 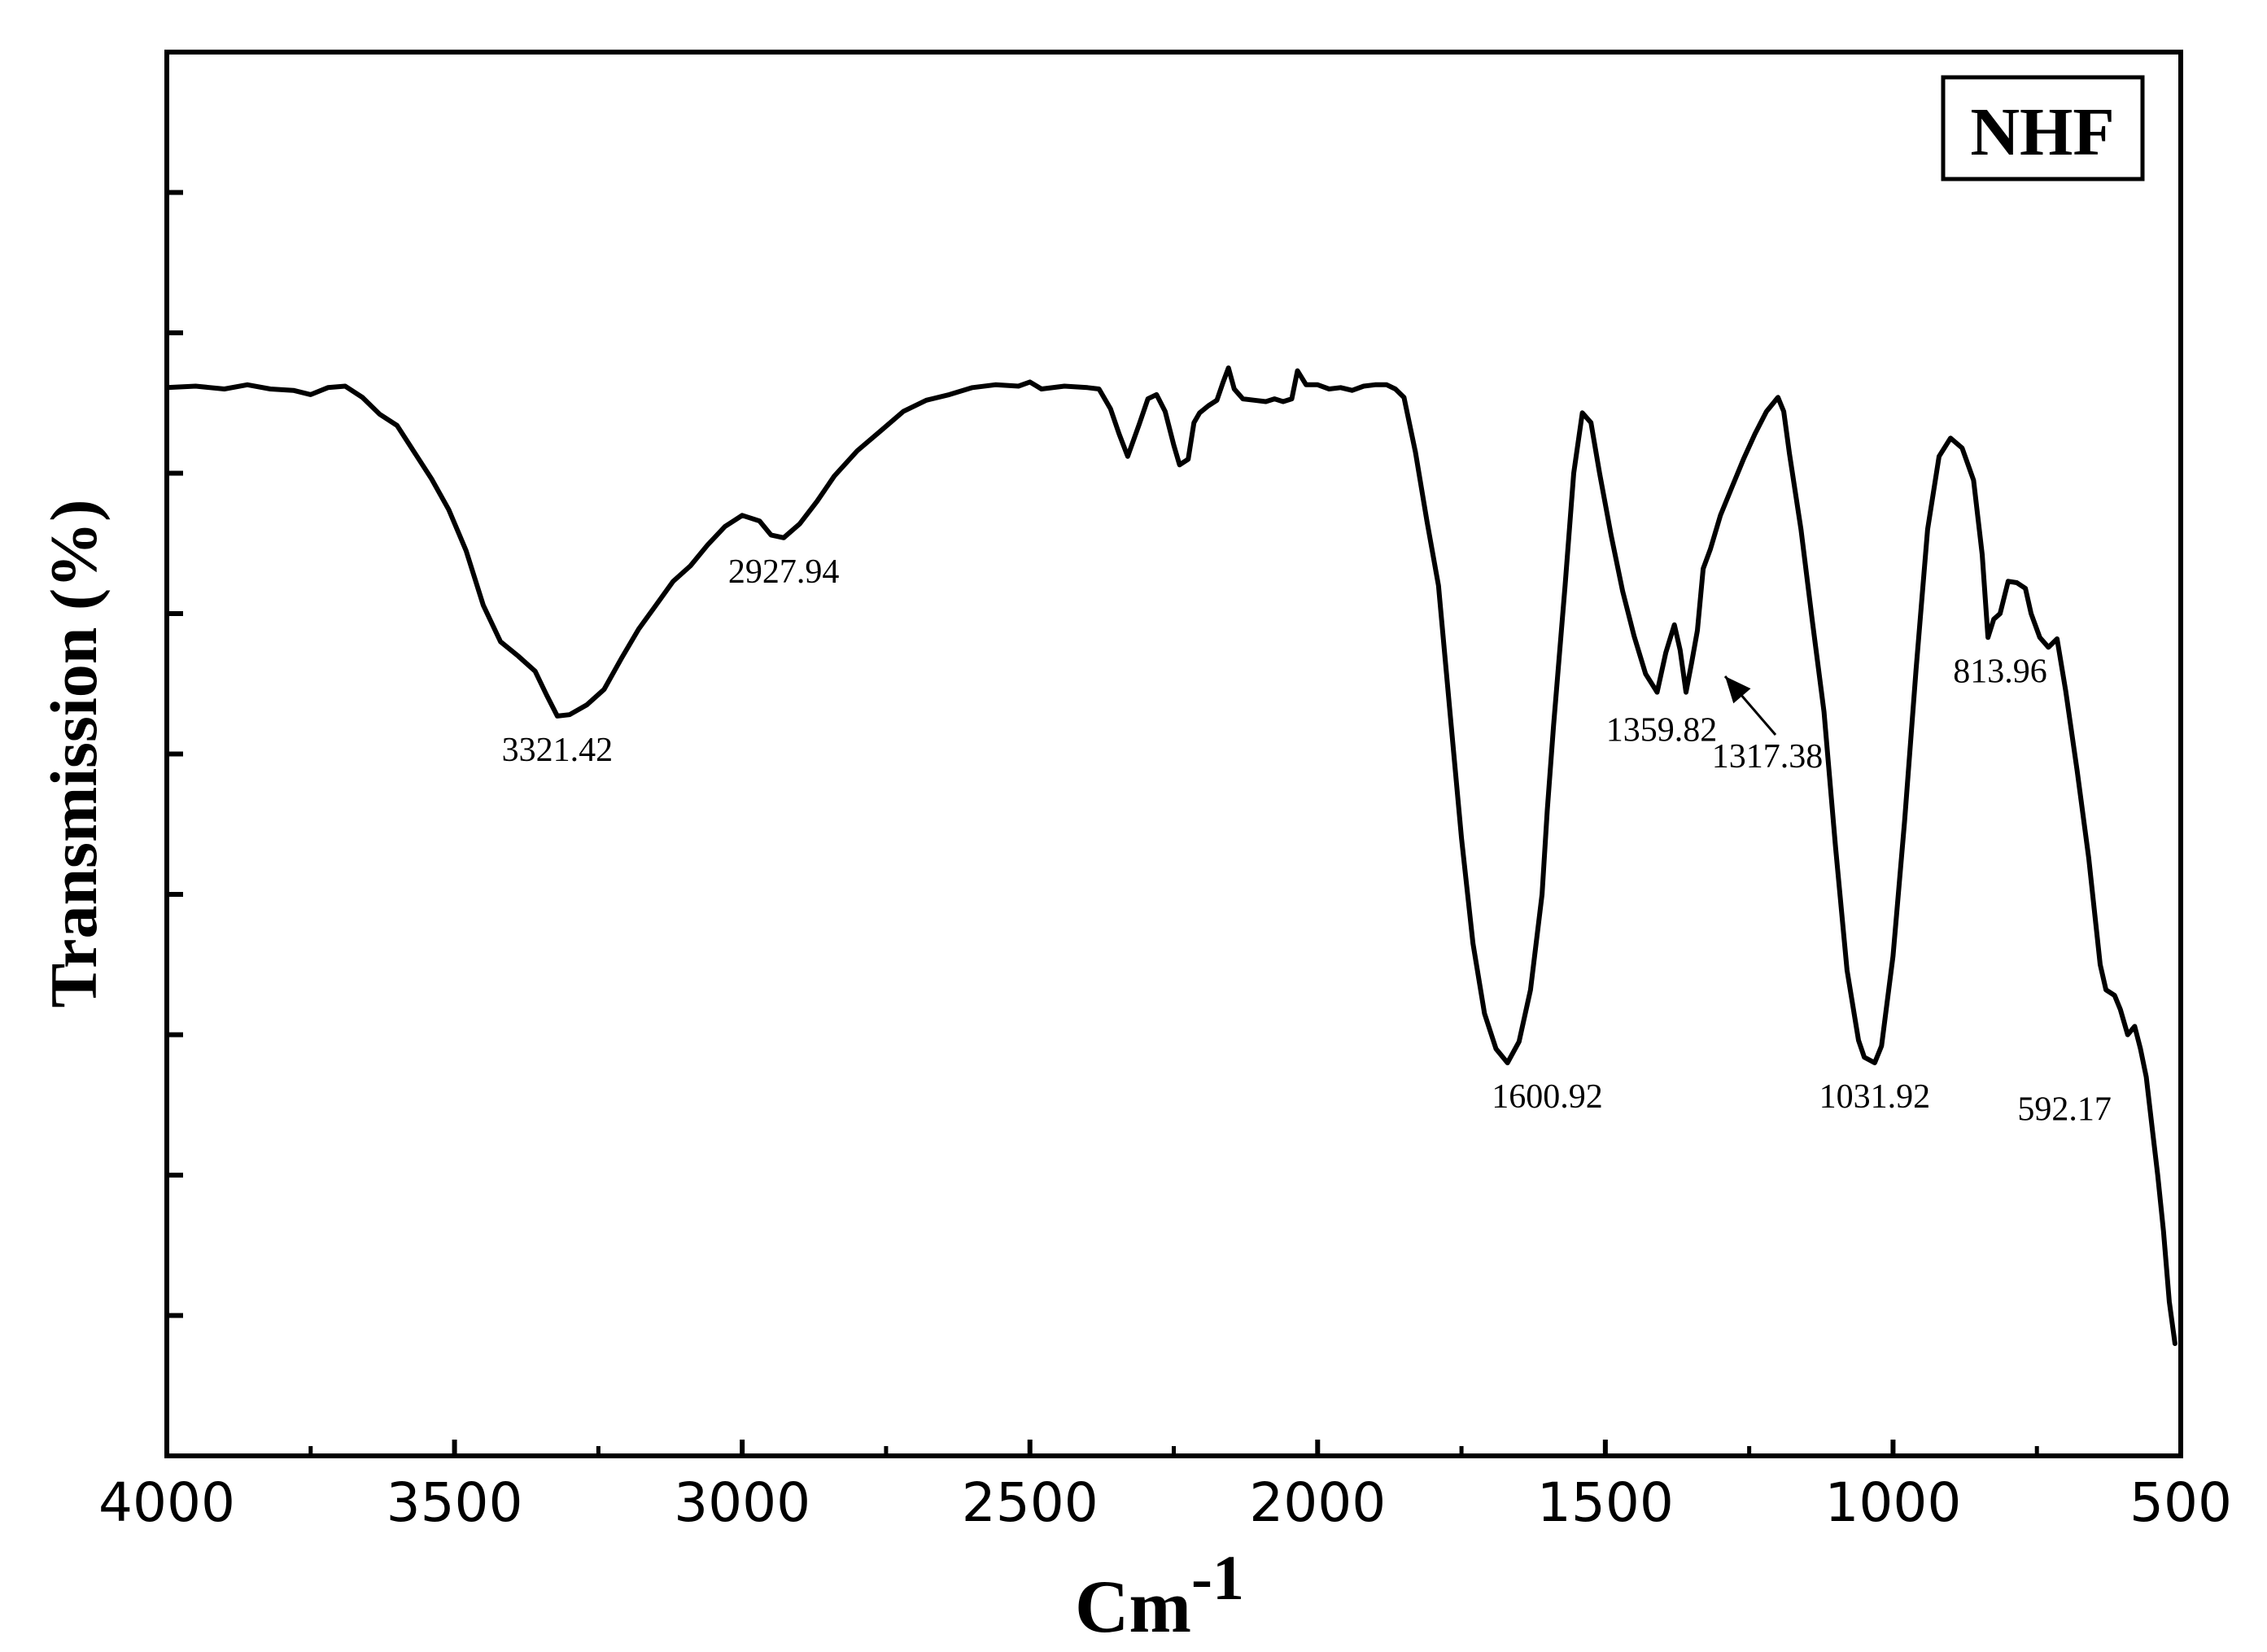 I want to click on x-tick-label: 4000, so click(x=166, y=1502).